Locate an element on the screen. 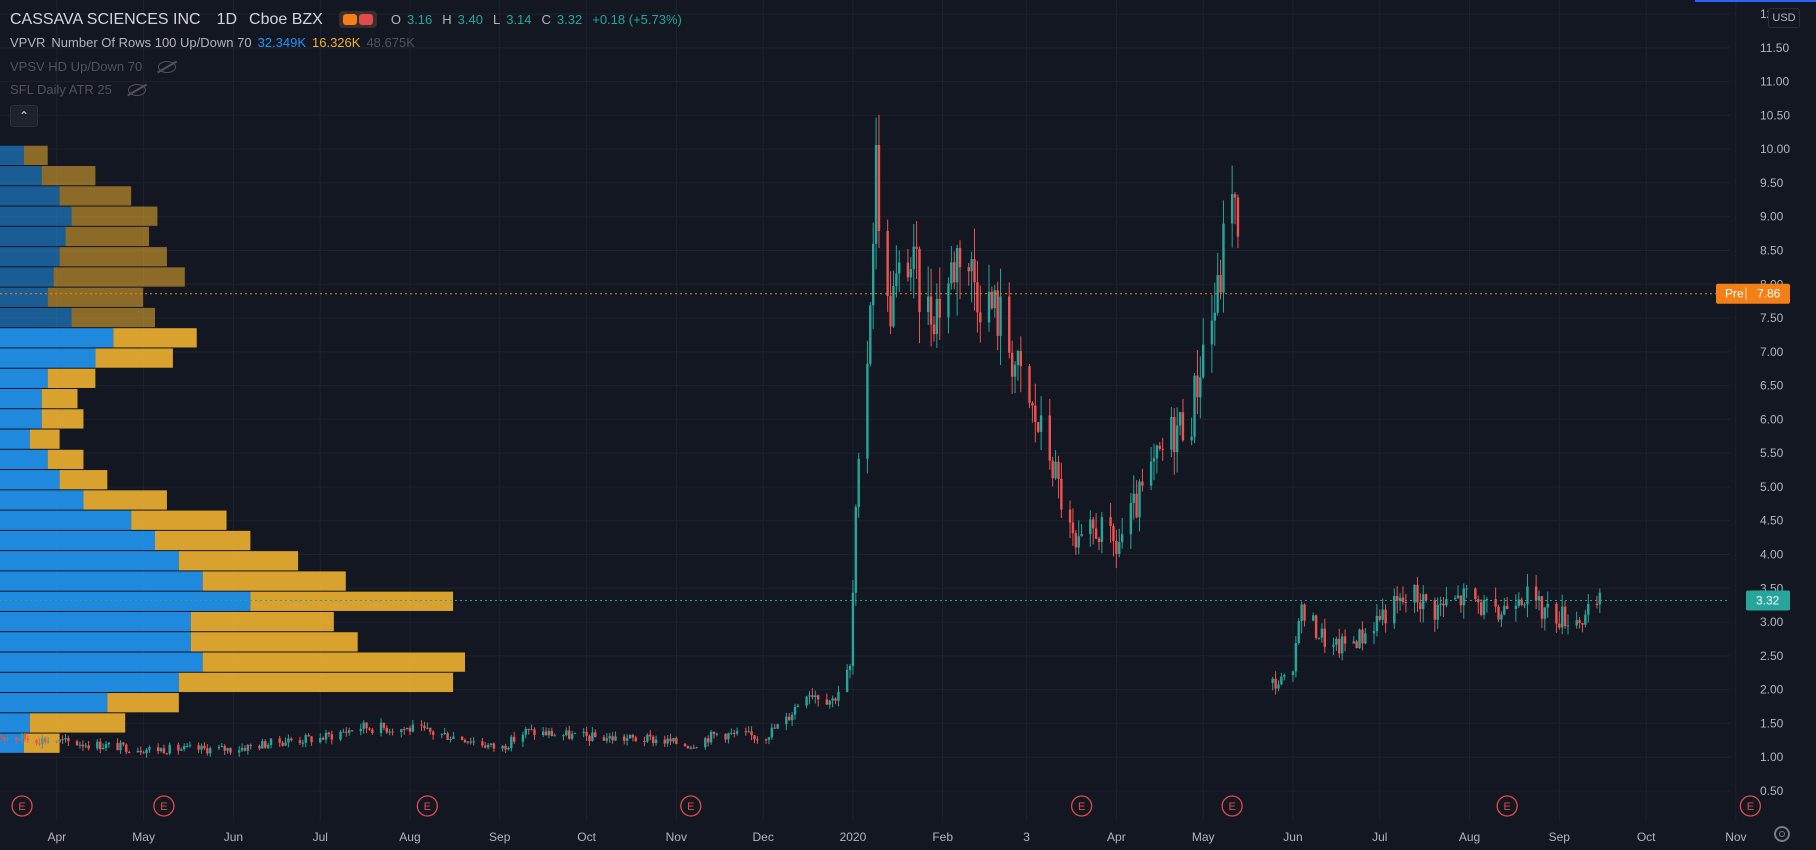  x-tick-label: Aug is located at coordinates (409, 837).